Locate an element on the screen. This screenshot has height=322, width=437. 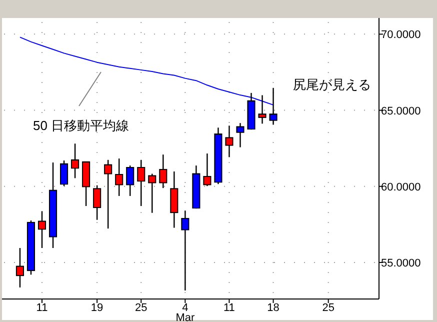
x-tick-label: 4 Mar is located at coordinates (185, 312).